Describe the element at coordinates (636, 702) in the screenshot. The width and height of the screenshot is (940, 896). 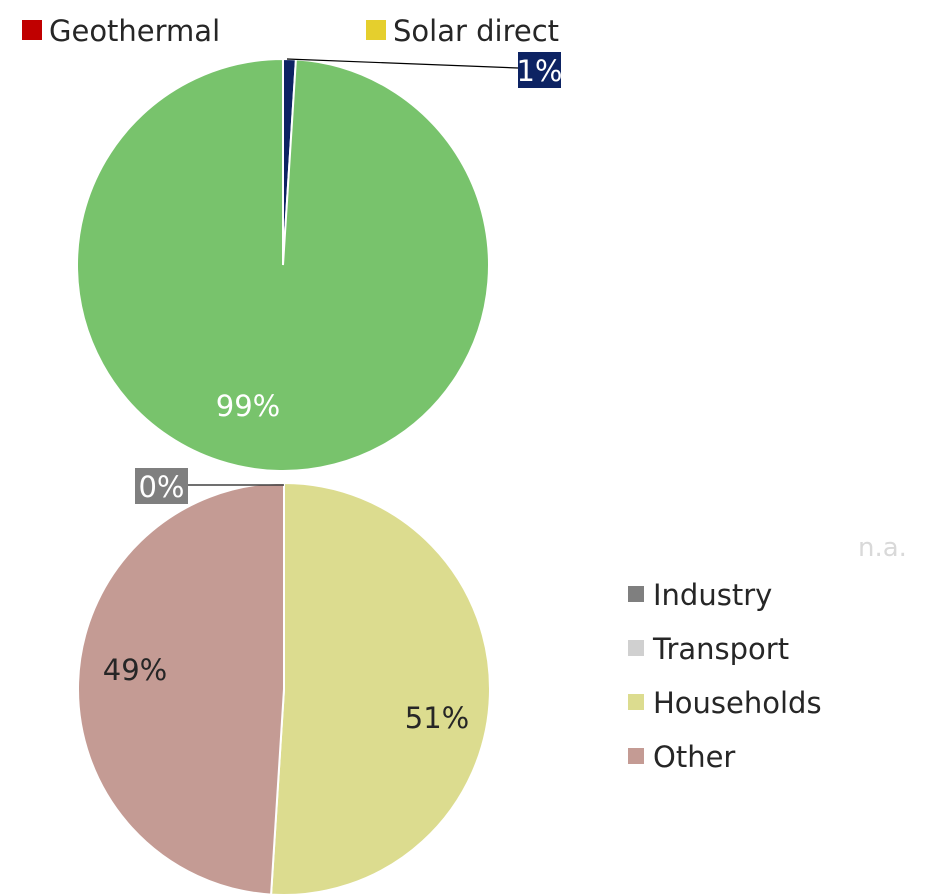
I see `legend-swatch-households` at that location.